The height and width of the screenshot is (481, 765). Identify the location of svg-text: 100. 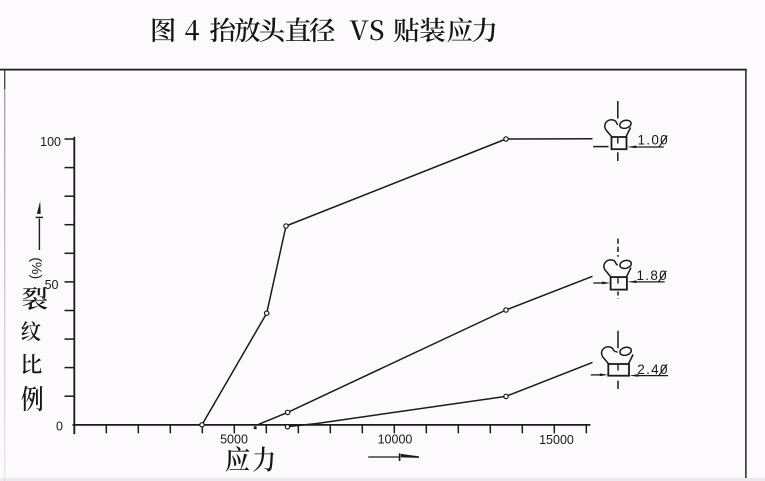
(50, 142).